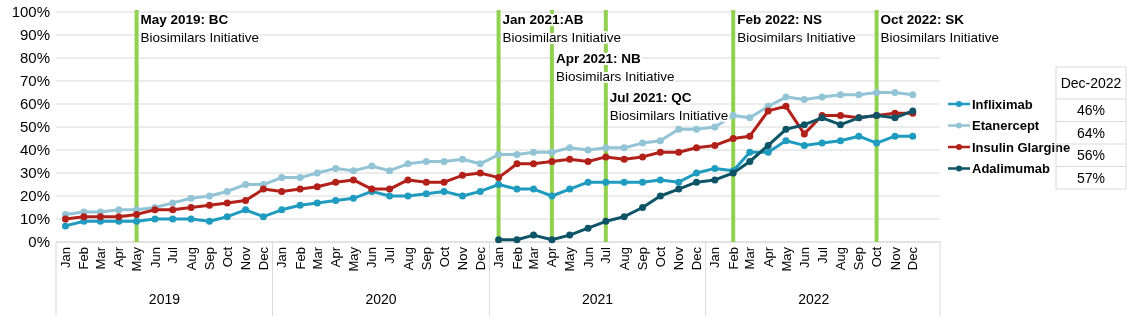  Describe the element at coordinates (34, 173) in the screenshot. I see `y-tick-label: 30%` at that location.